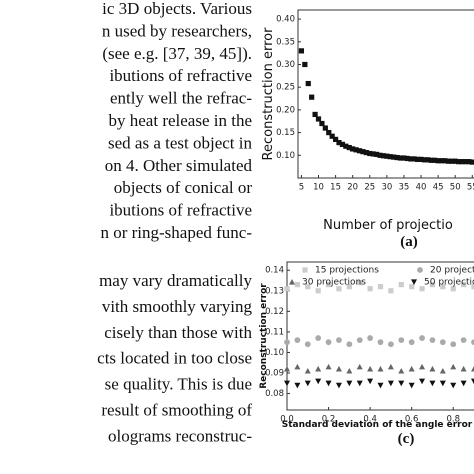 The height and width of the screenshot is (474, 474). Describe the element at coordinates (177, 9) in the screenshot. I see `text-line: ic 3D objects. Various` at that location.